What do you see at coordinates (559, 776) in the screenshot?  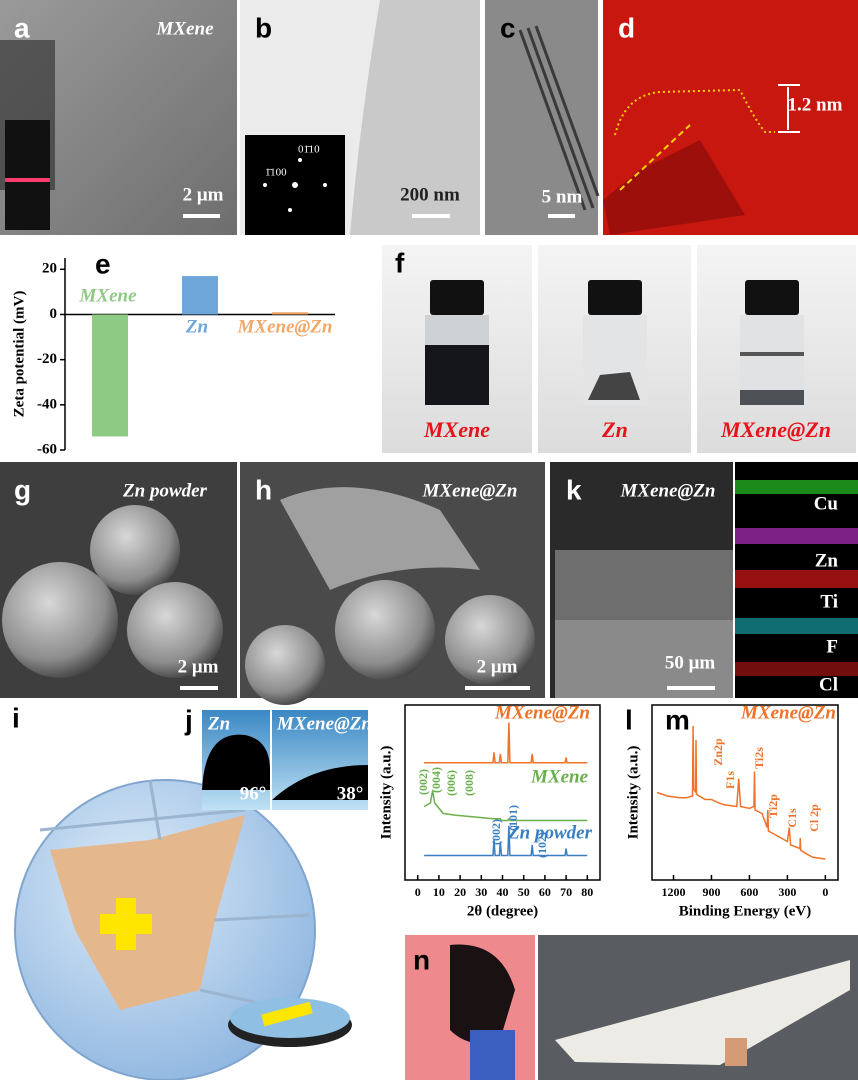 I see `series-label: MXene` at bounding box center [559, 776].